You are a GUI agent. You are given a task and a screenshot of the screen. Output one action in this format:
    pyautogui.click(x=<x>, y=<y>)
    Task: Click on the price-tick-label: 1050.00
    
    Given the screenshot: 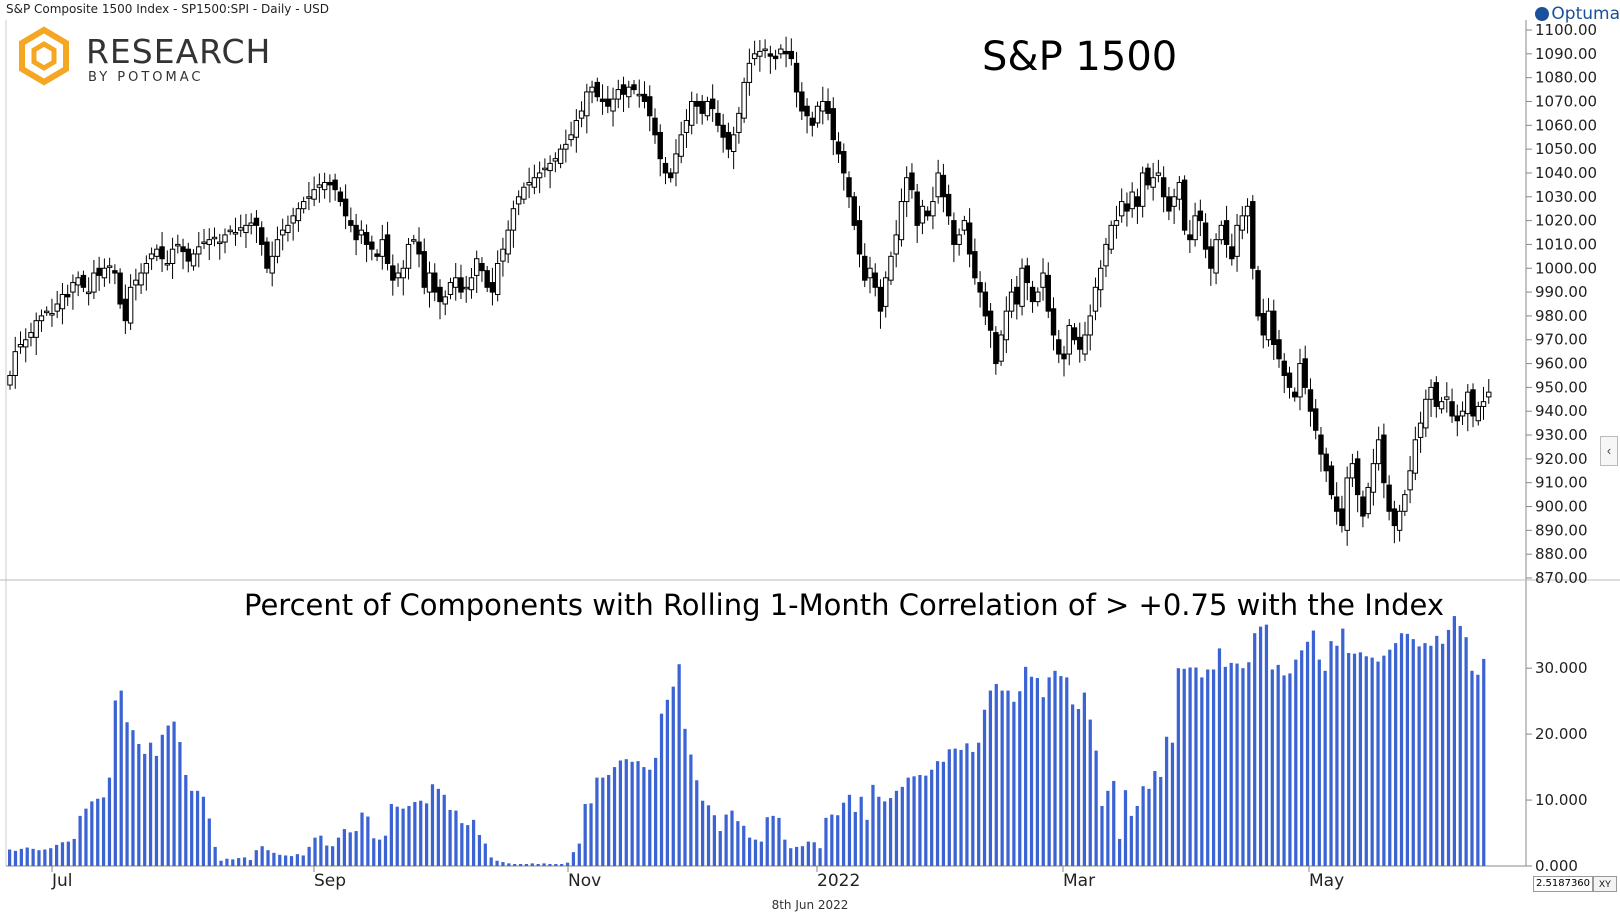 What is the action you would take?
    pyautogui.click(x=1566, y=149)
    